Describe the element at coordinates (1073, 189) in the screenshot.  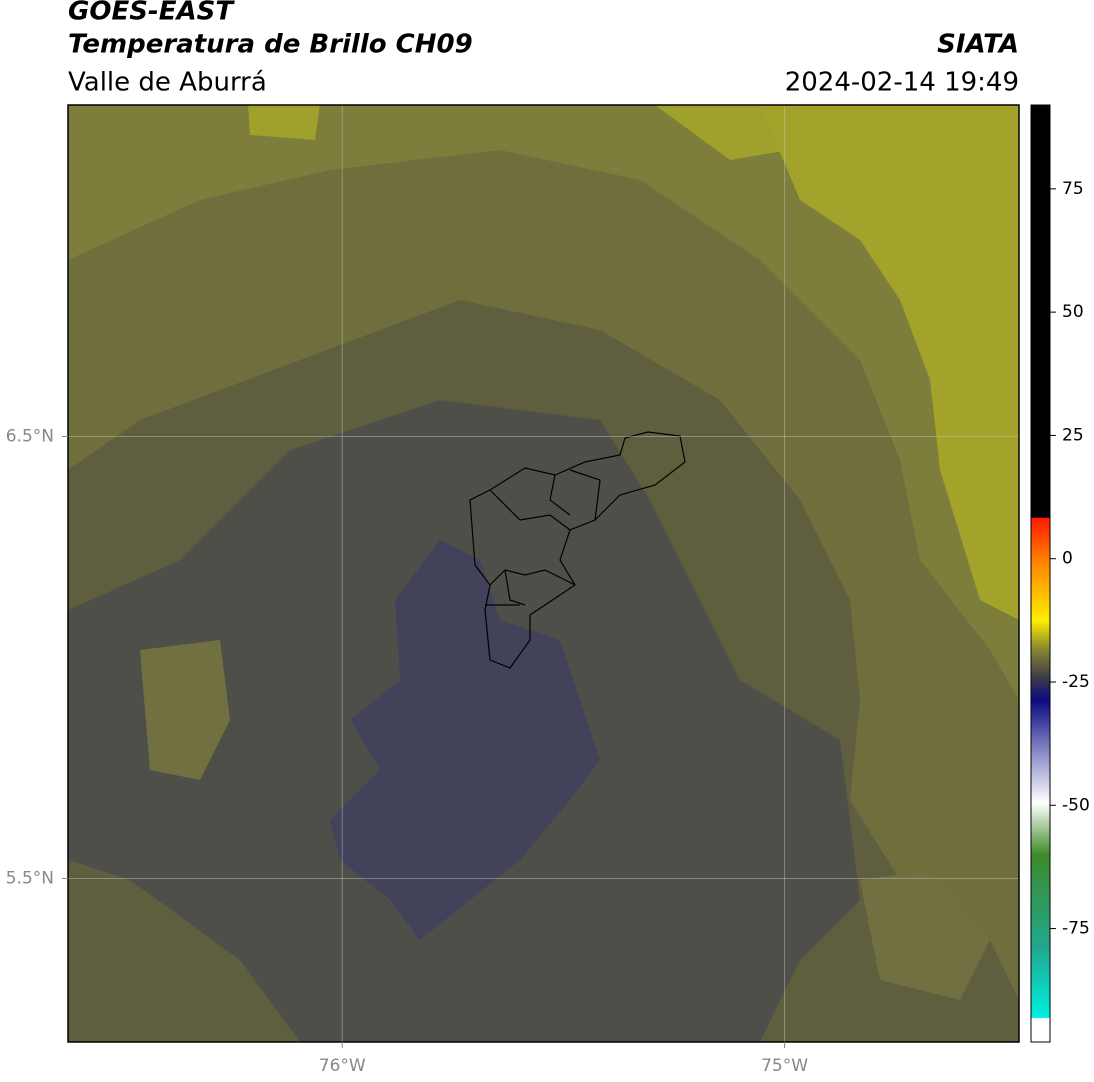
I see `colorbar-tick-label: 75` at that location.